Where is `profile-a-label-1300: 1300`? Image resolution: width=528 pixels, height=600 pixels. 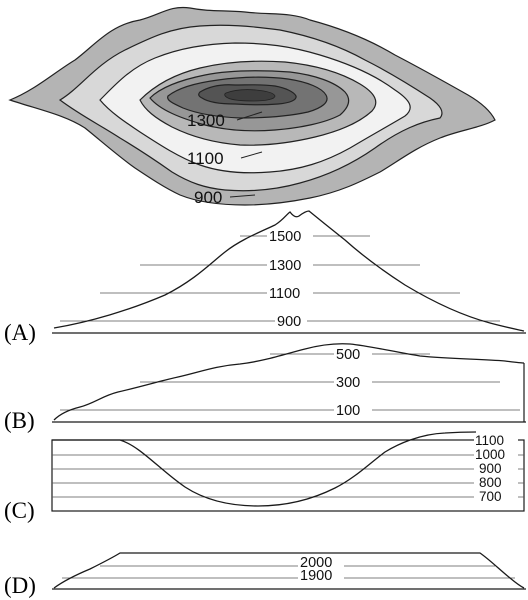 profile-a-label-1300: 1300 is located at coordinates (285, 266).